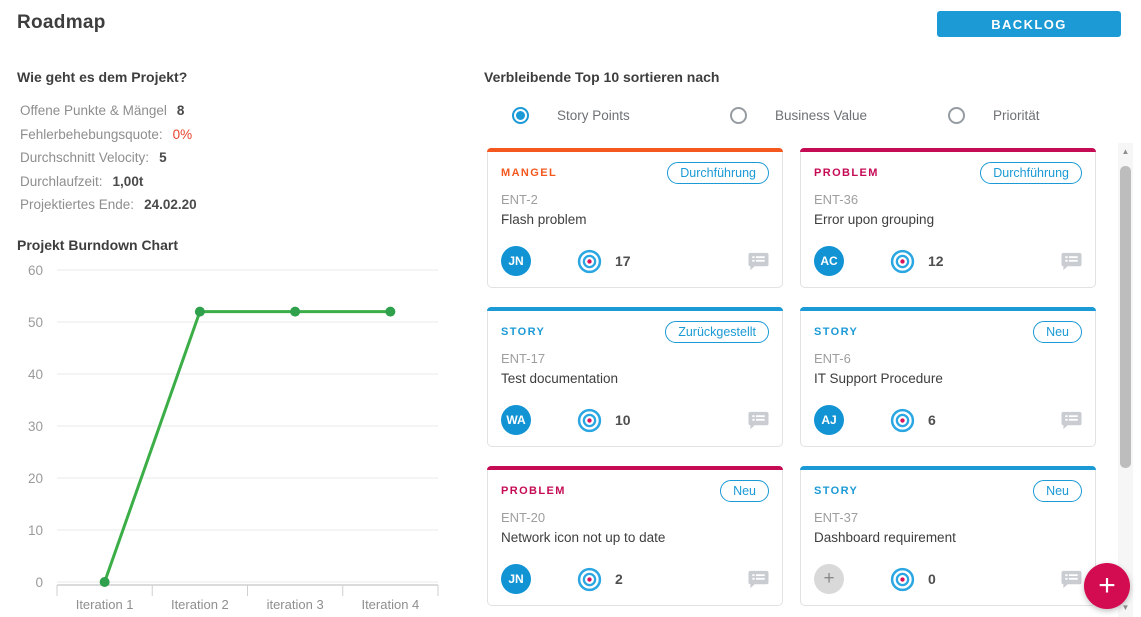  I want to click on sort-option-label: Business Value, so click(821, 115).